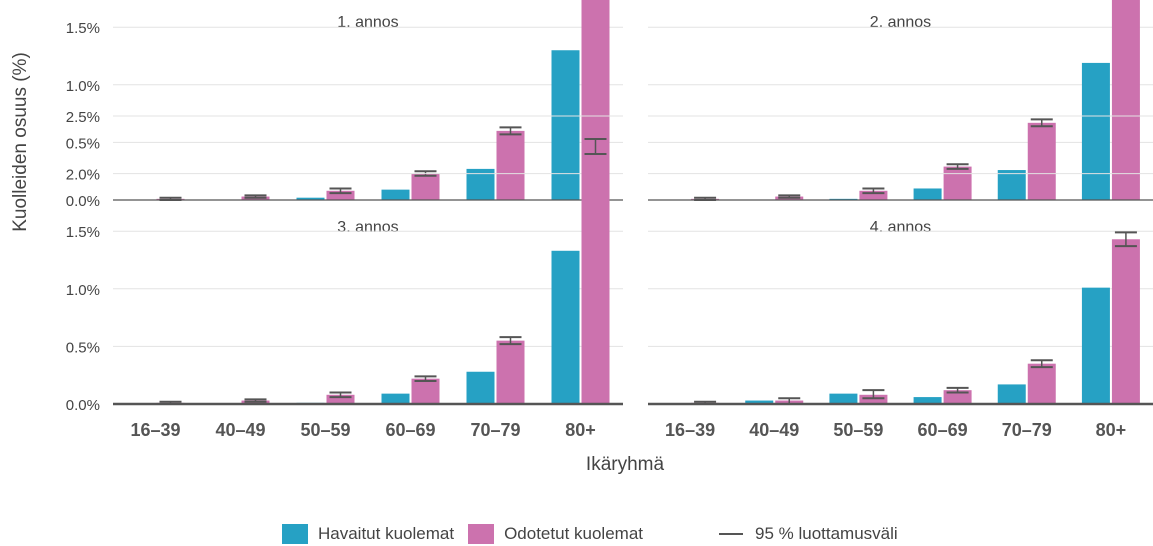 The width and height of the screenshot is (1153, 546). I want to click on panel-title: 3. annos, so click(367, 227).